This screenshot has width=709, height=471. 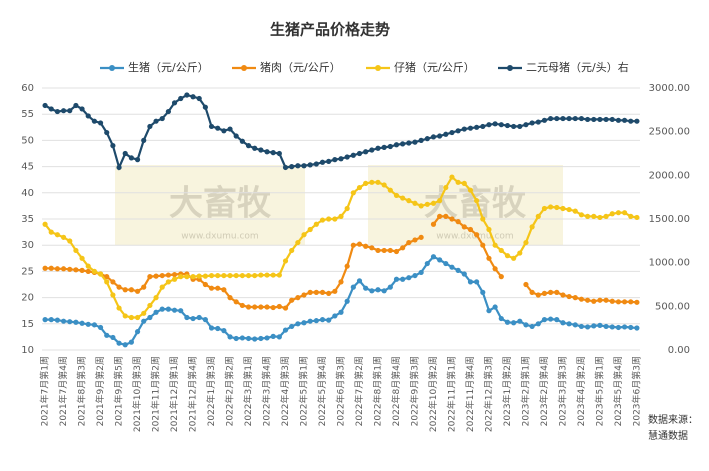 I want to click on x-tick-label: 2021年11月第2周, so click(x=156, y=394).